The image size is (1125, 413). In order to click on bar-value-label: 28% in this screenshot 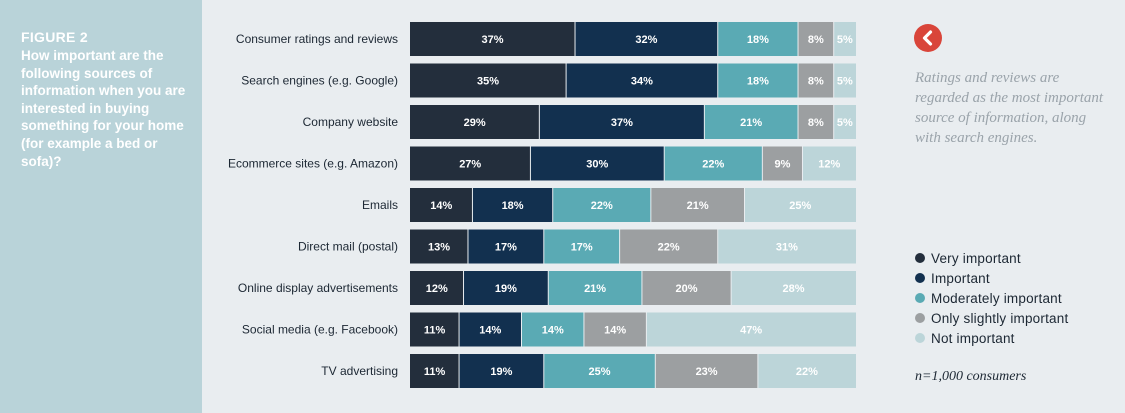, I will do `click(794, 289)`.